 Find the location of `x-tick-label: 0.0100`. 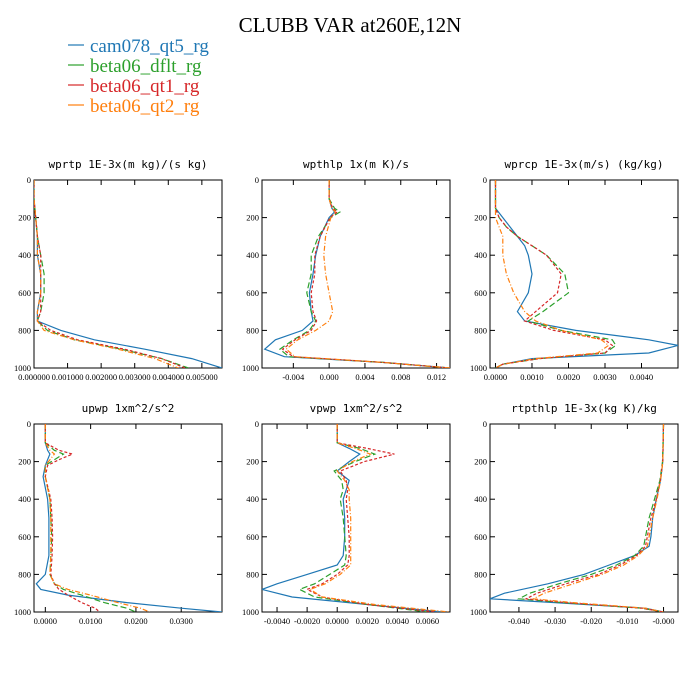

x-tick-label: 0.0100 is located at coordinates (90, 621).